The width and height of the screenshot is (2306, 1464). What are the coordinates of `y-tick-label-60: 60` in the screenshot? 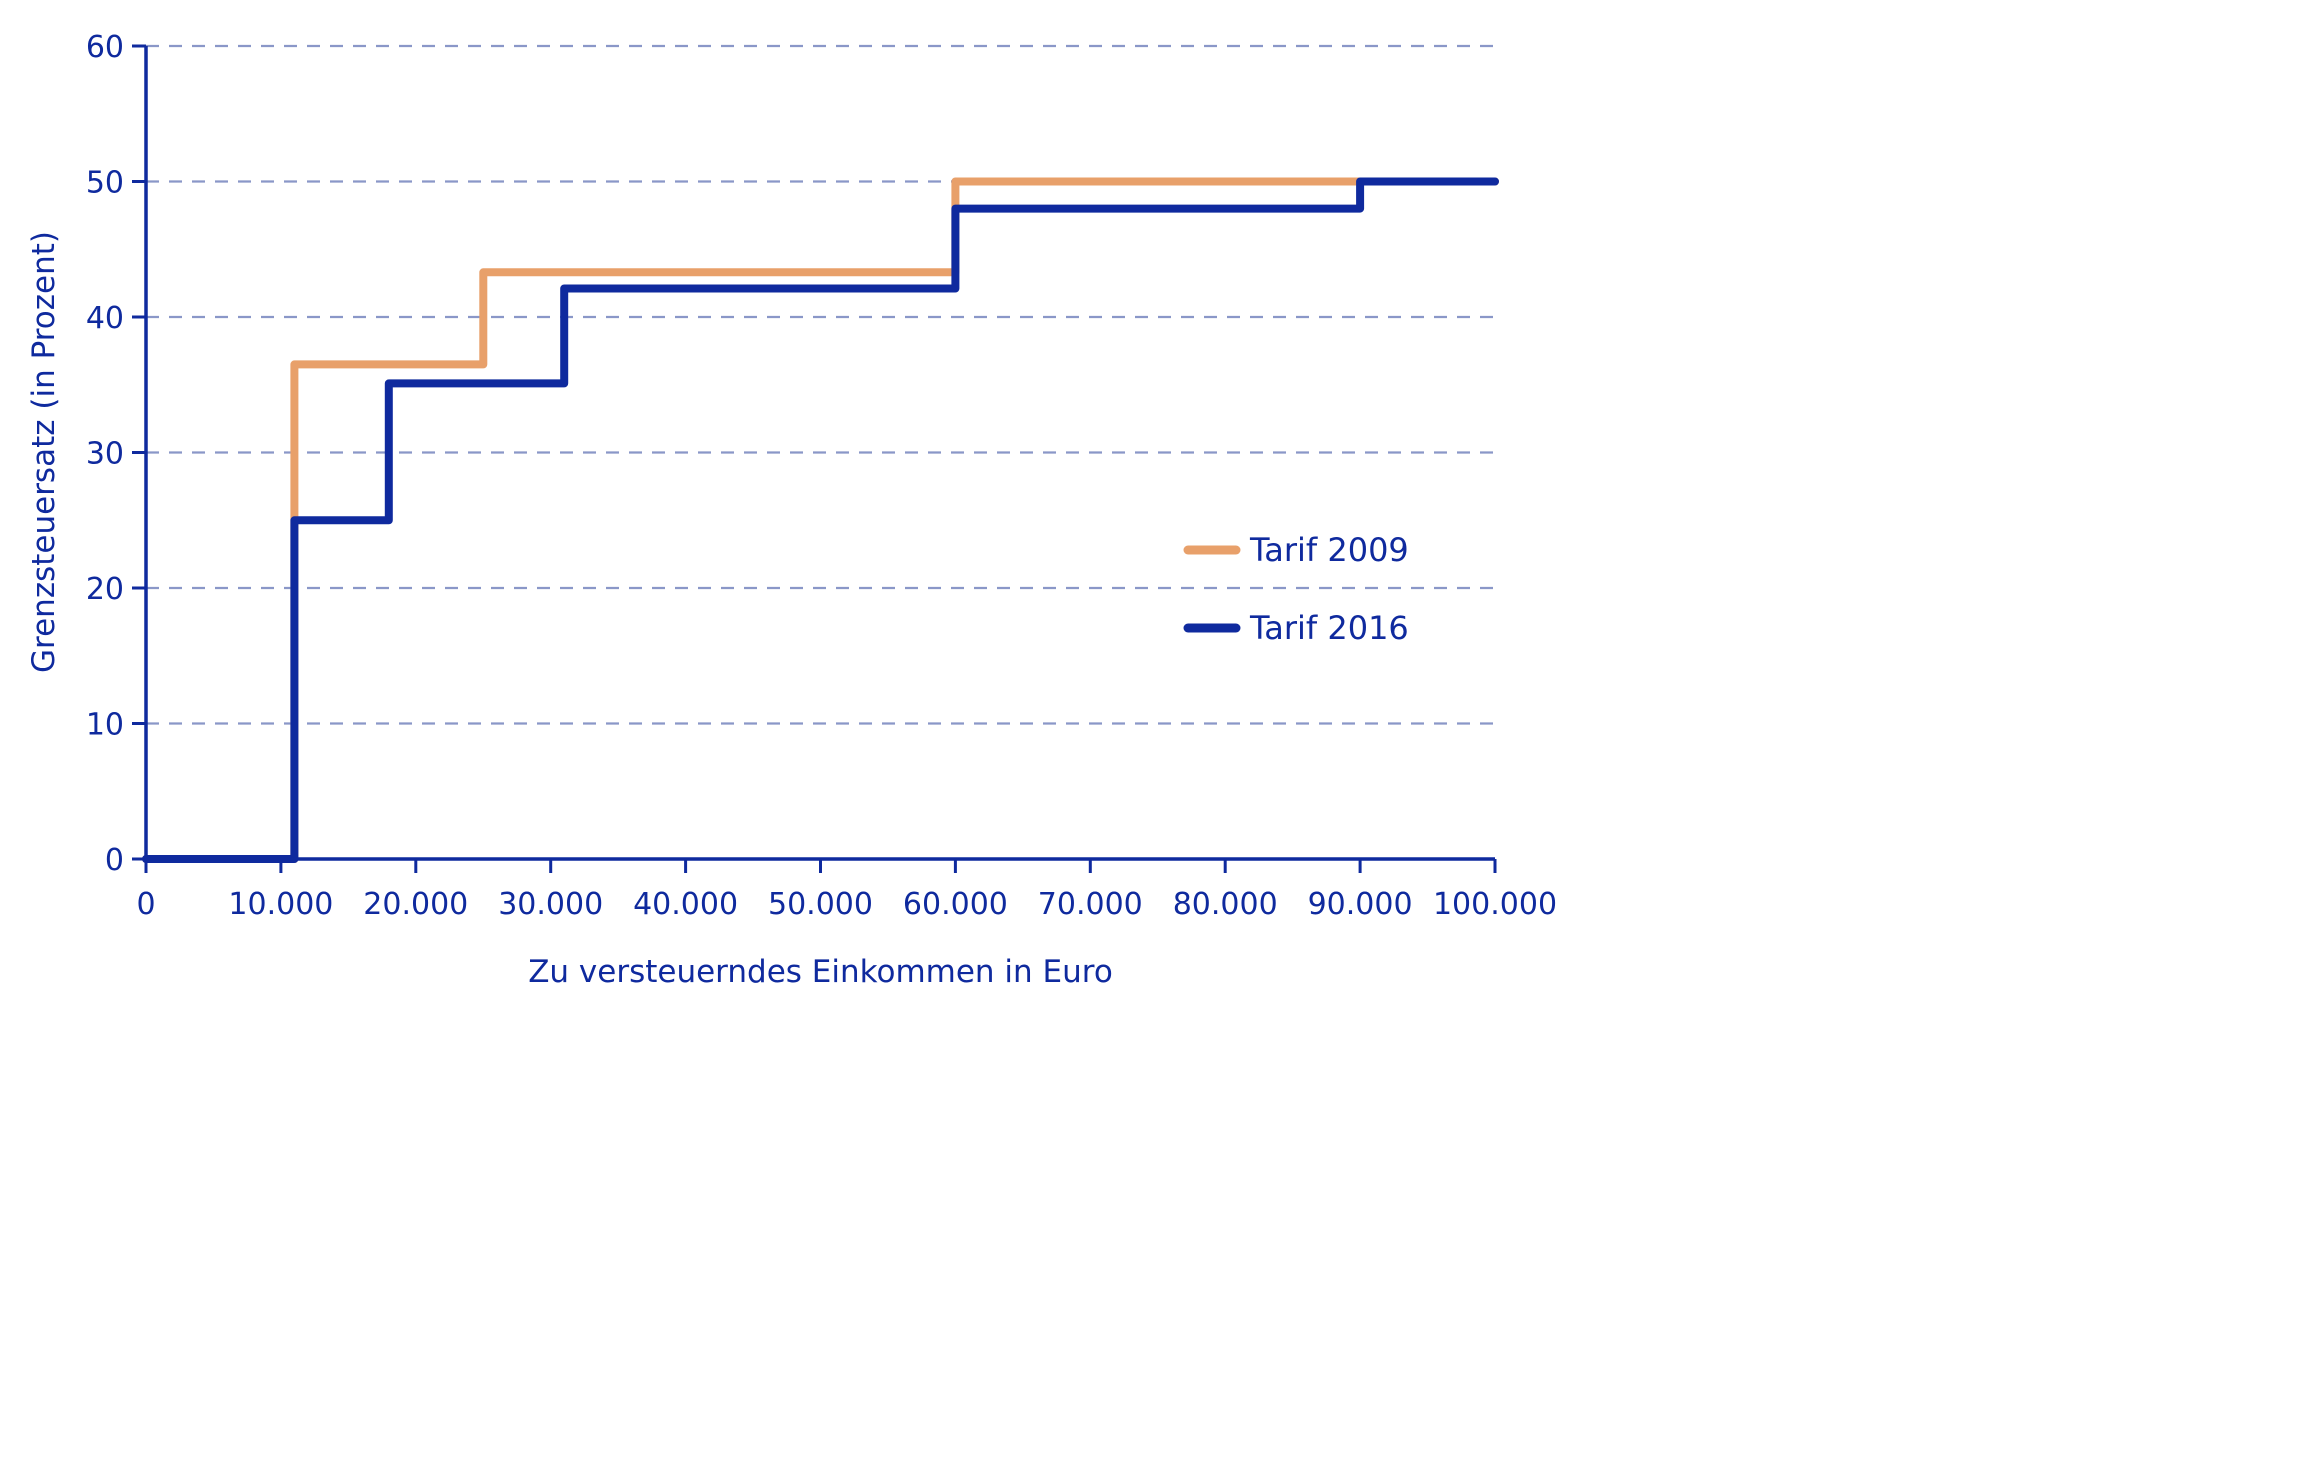 It's located at (105, 47).